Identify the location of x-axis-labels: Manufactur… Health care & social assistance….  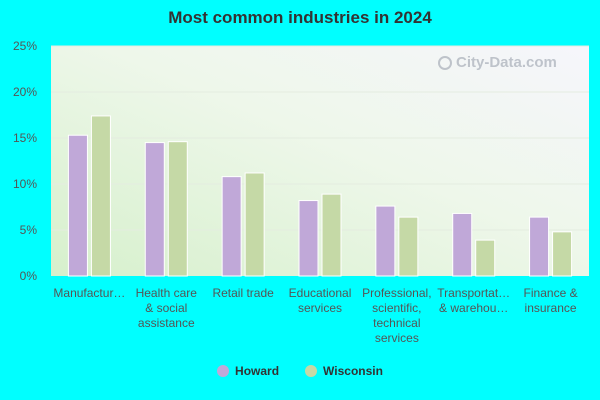
(315, 315).